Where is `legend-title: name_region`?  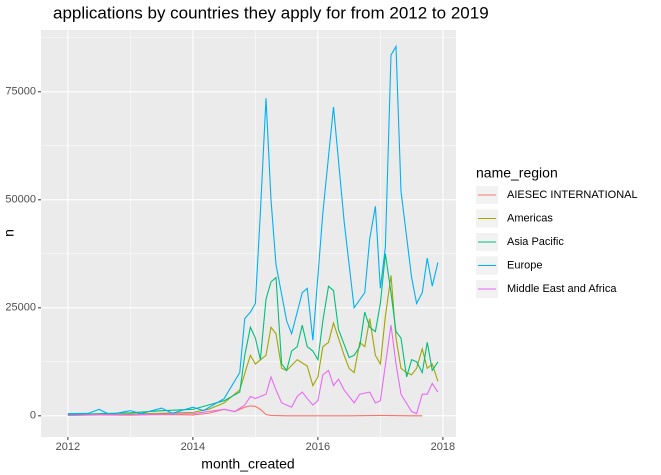 legend-title: name_region is located at coordinates (517, 173).